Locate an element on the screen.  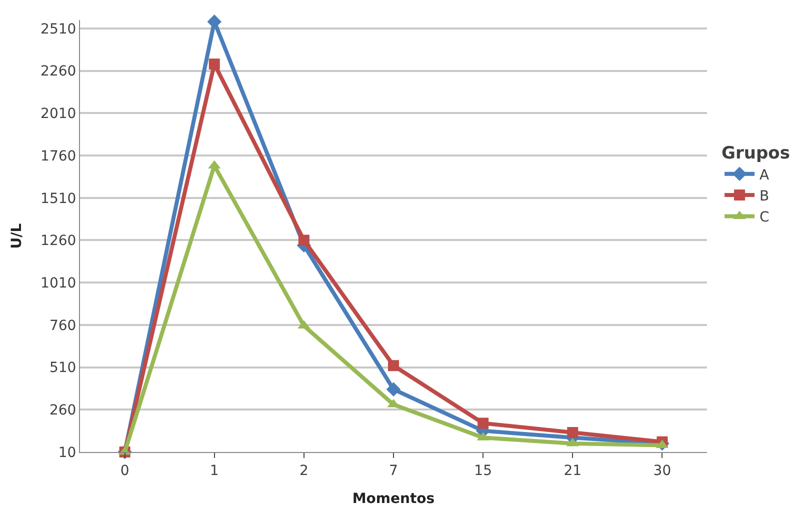
legend-label: A is located at coordinates (765, 175).